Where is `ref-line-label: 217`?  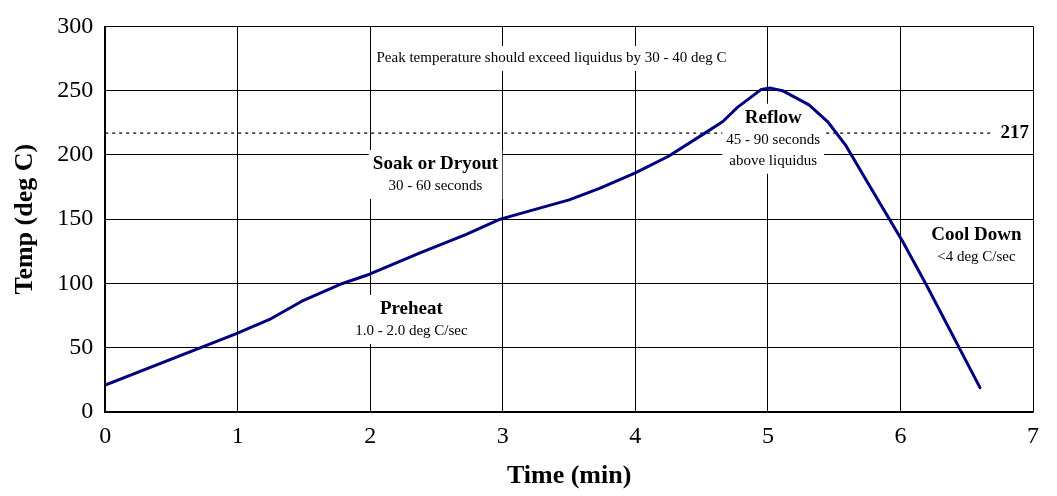
ref-line-label: 217 is located at coordinates (1015, 131).